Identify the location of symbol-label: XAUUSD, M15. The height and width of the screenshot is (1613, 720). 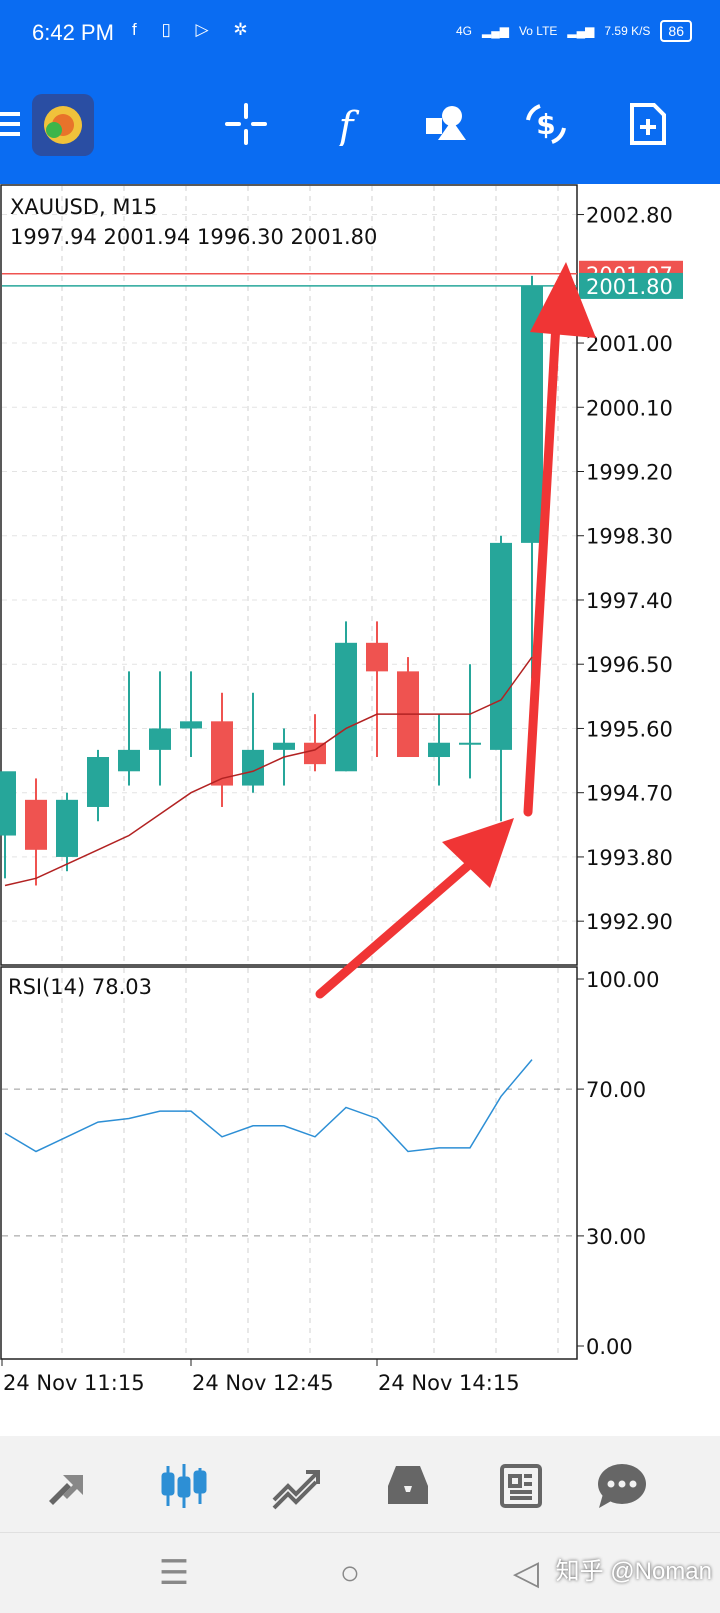
(83, 207).